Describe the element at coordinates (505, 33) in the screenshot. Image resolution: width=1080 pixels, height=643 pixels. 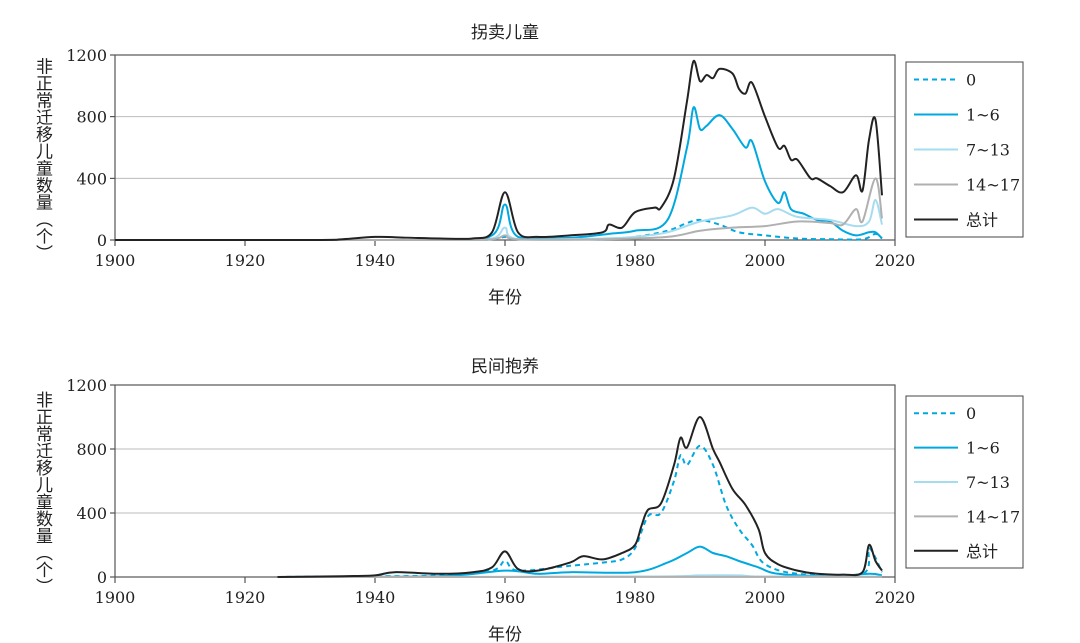
I see `chart-title: 拐卖儿童` at that location.